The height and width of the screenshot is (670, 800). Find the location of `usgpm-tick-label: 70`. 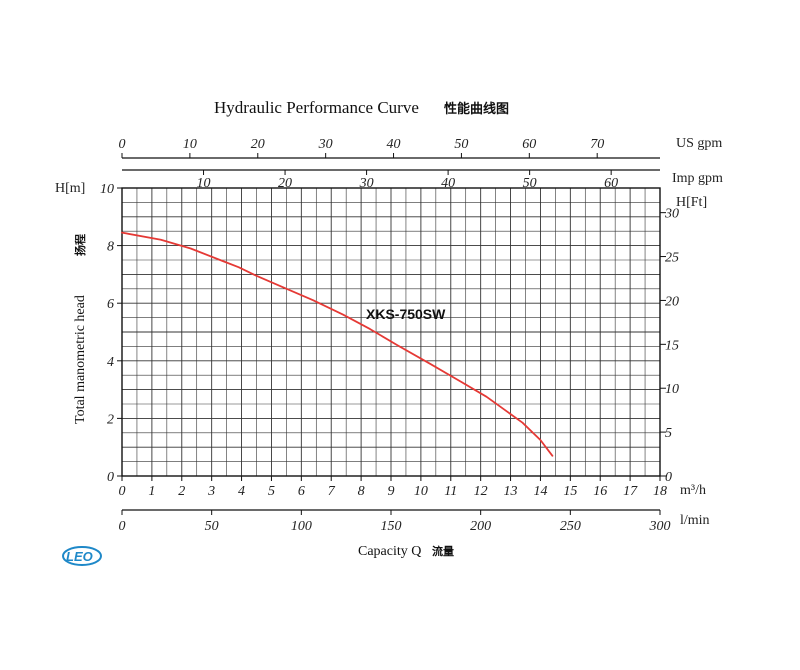

usgpm-tick-label: 70 is located at coordinates (597, 144).